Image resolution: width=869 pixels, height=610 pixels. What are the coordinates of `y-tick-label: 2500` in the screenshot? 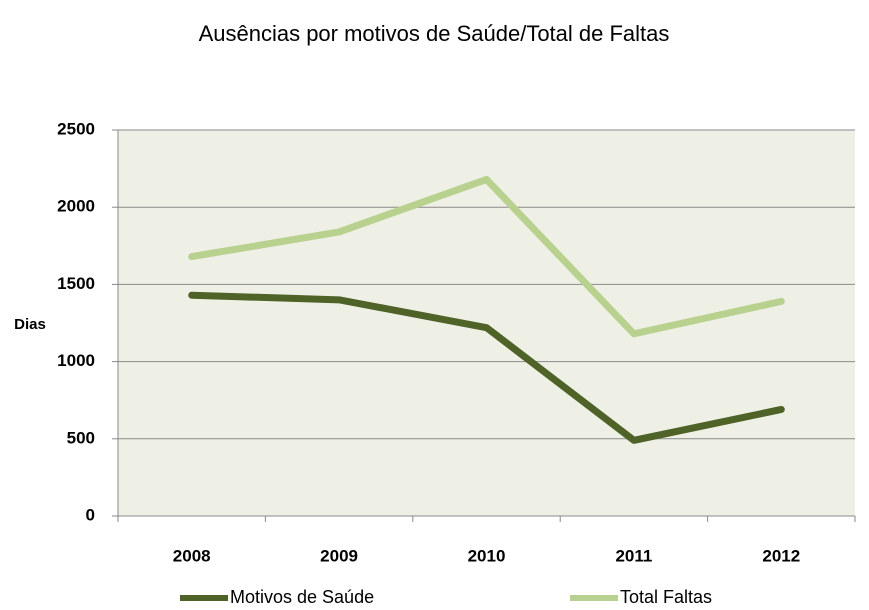 It's located at (76, 128).